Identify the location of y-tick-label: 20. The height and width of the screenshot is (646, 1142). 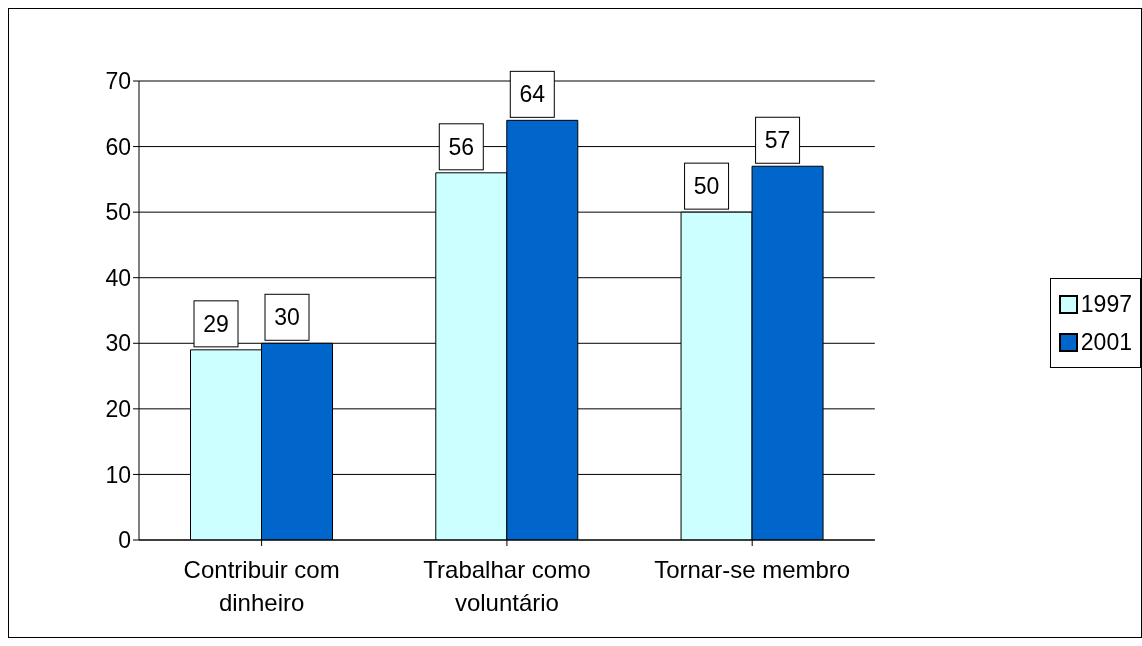
(118, 409).